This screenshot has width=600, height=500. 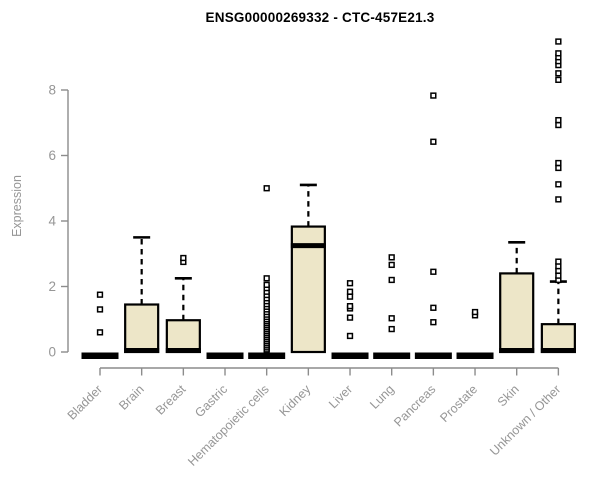 What do you see at coordinates (52, 155) in the screenshot?
I see `y-tick-label: 6` at bounding box center [52, 155].